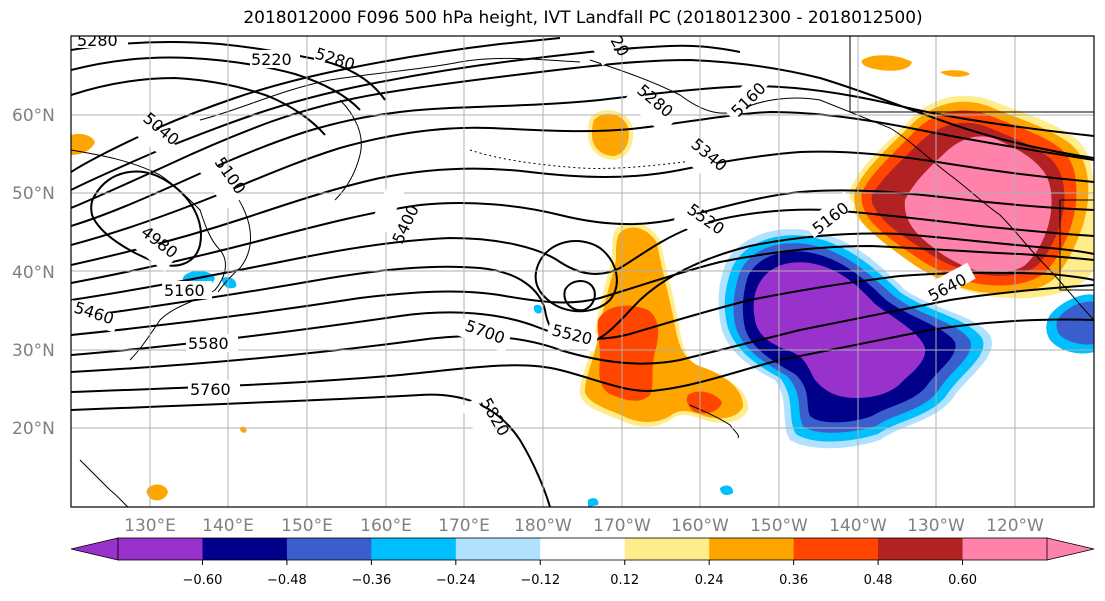 This screenshot has height=601, width=1105. Describe the element at coordinates (858, 526) in the screenshot. I see `lon-label-140w: 140°W` at that location.